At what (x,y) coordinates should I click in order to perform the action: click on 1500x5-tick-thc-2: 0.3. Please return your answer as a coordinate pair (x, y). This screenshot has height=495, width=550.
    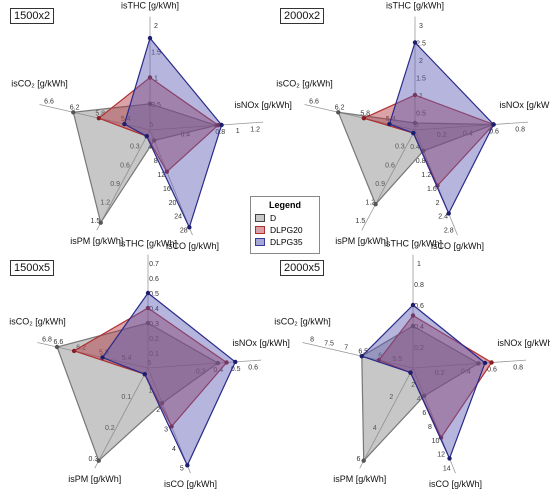
    Looking at the image, I should click on (154, 324).